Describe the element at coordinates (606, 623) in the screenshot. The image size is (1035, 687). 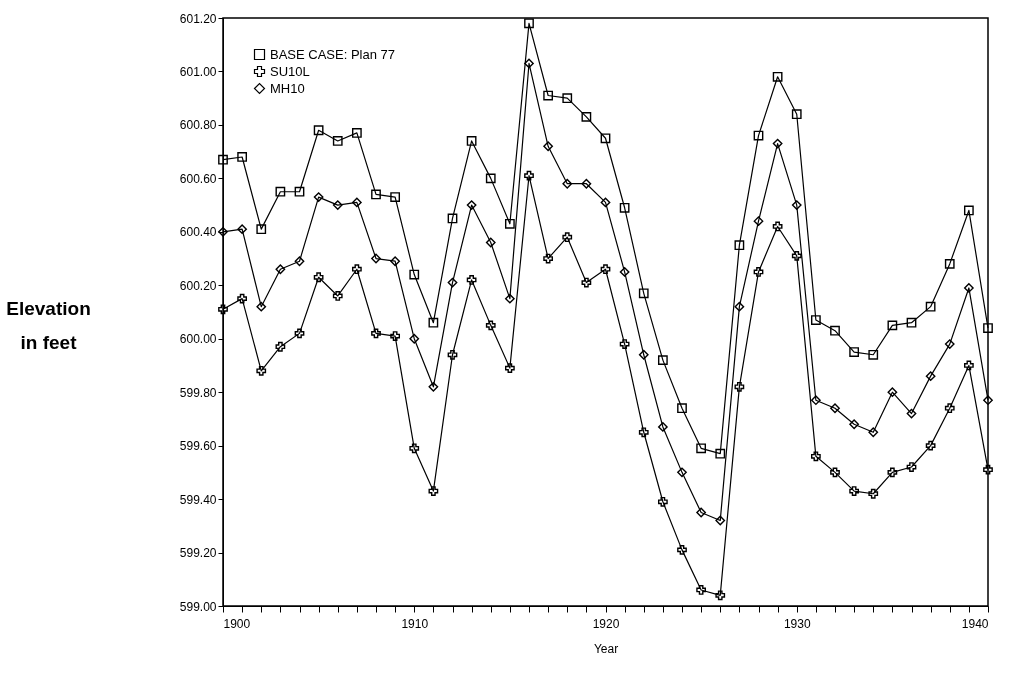
I see `x-tick-label: 1920` at that location.